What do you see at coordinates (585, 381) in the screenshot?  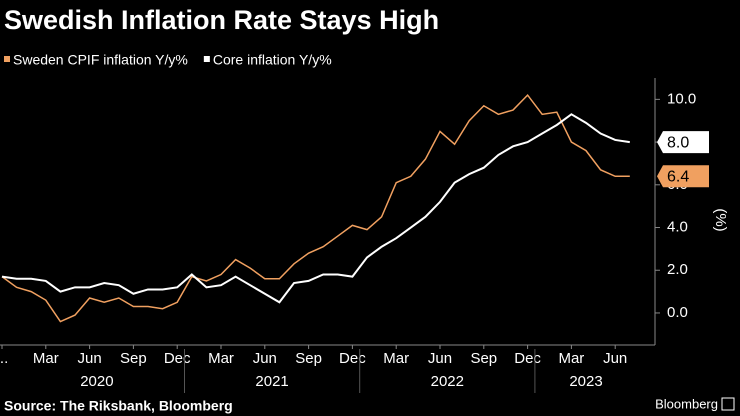 I see `x-year-label: 2023` at bounding box center [585, 381].